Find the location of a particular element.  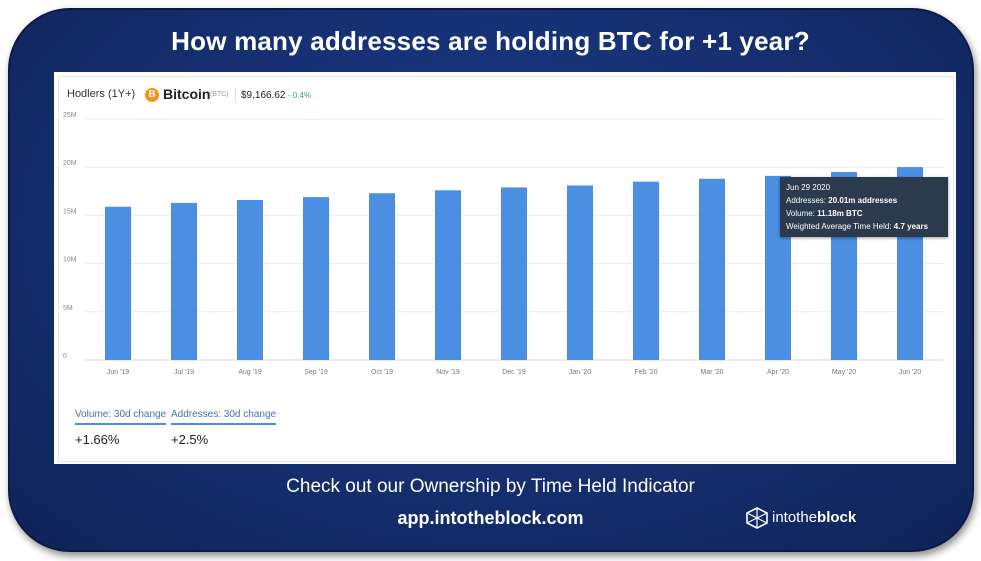

y-tick-label: 5M is located at coordinates (68, 308).